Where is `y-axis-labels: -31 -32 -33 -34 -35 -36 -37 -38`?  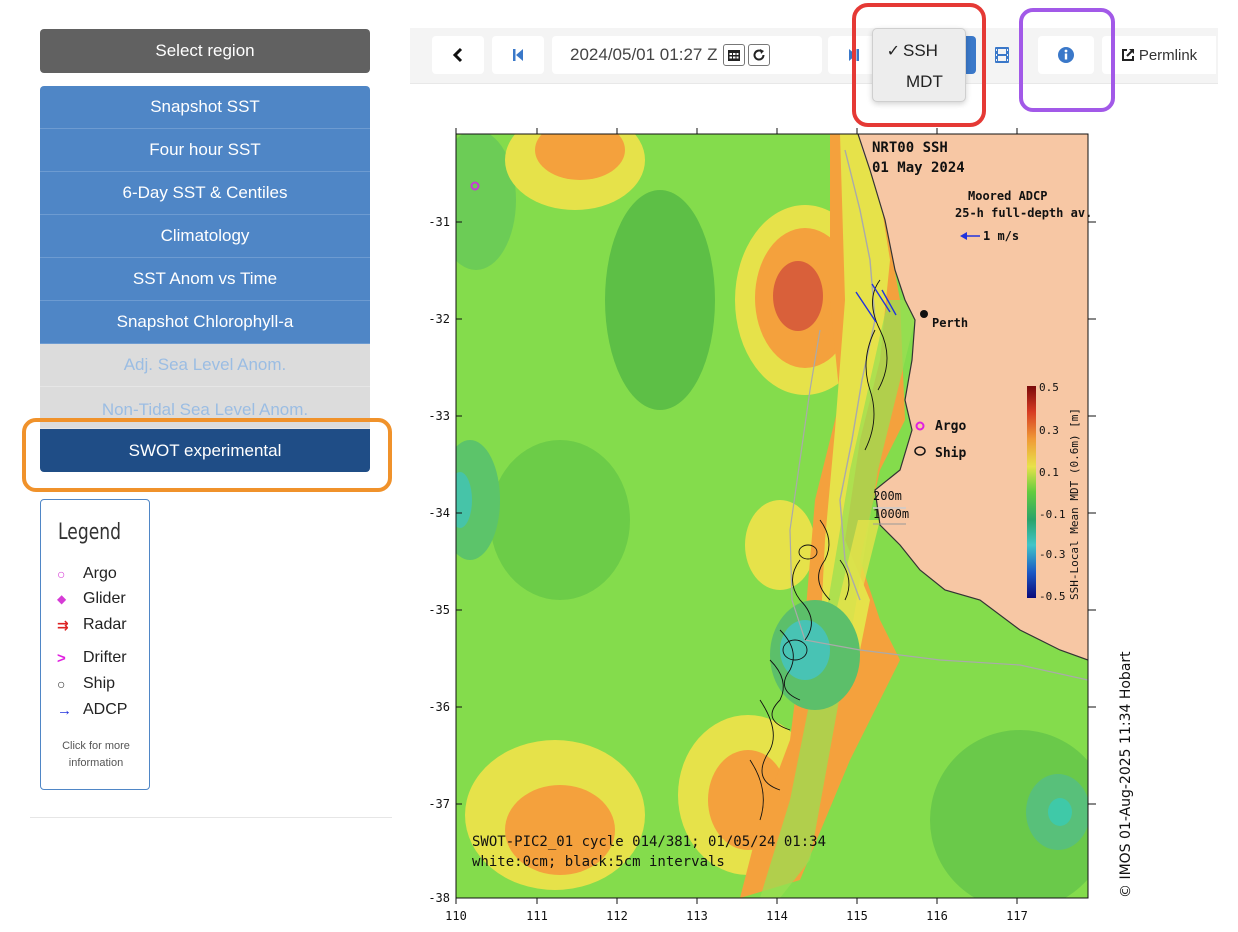
y-axis-labels: -31 -32 -33 -34 -35 -36 -37 -38 is located at coordinates (439, 560).